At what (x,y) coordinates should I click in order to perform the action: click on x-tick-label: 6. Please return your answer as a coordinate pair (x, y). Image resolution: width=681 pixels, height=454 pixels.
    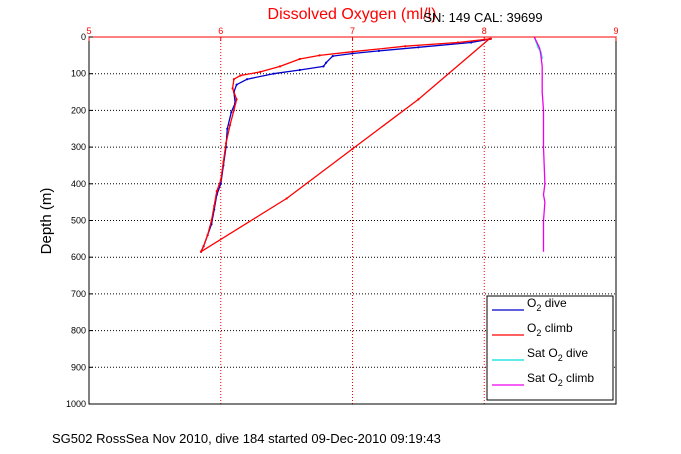
    Looking at the image, I should click on (220, 31).